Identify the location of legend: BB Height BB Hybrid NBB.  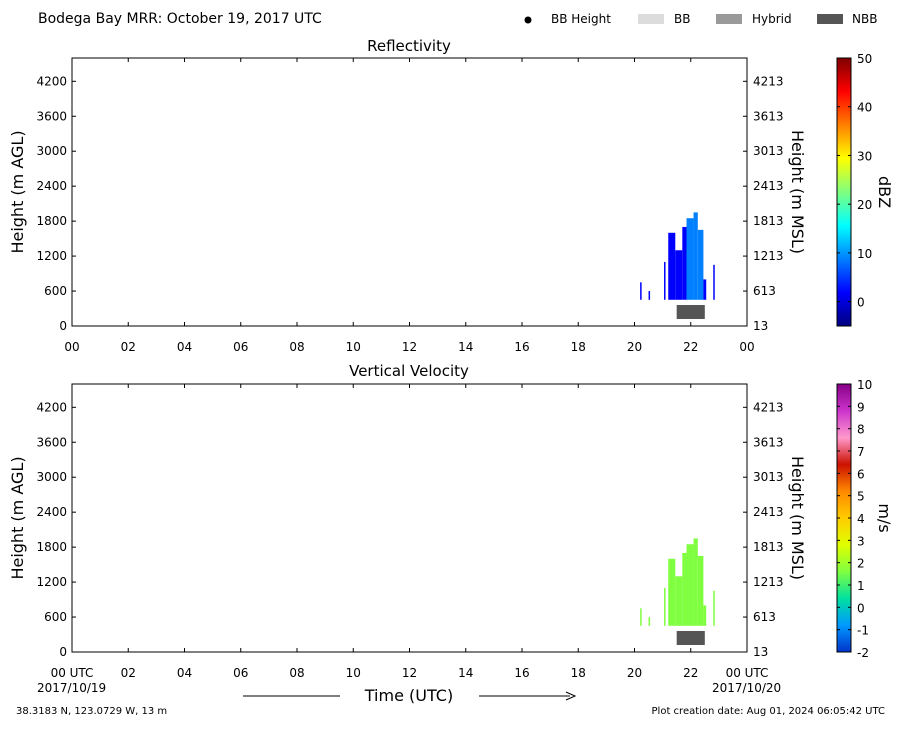
(700, 19).